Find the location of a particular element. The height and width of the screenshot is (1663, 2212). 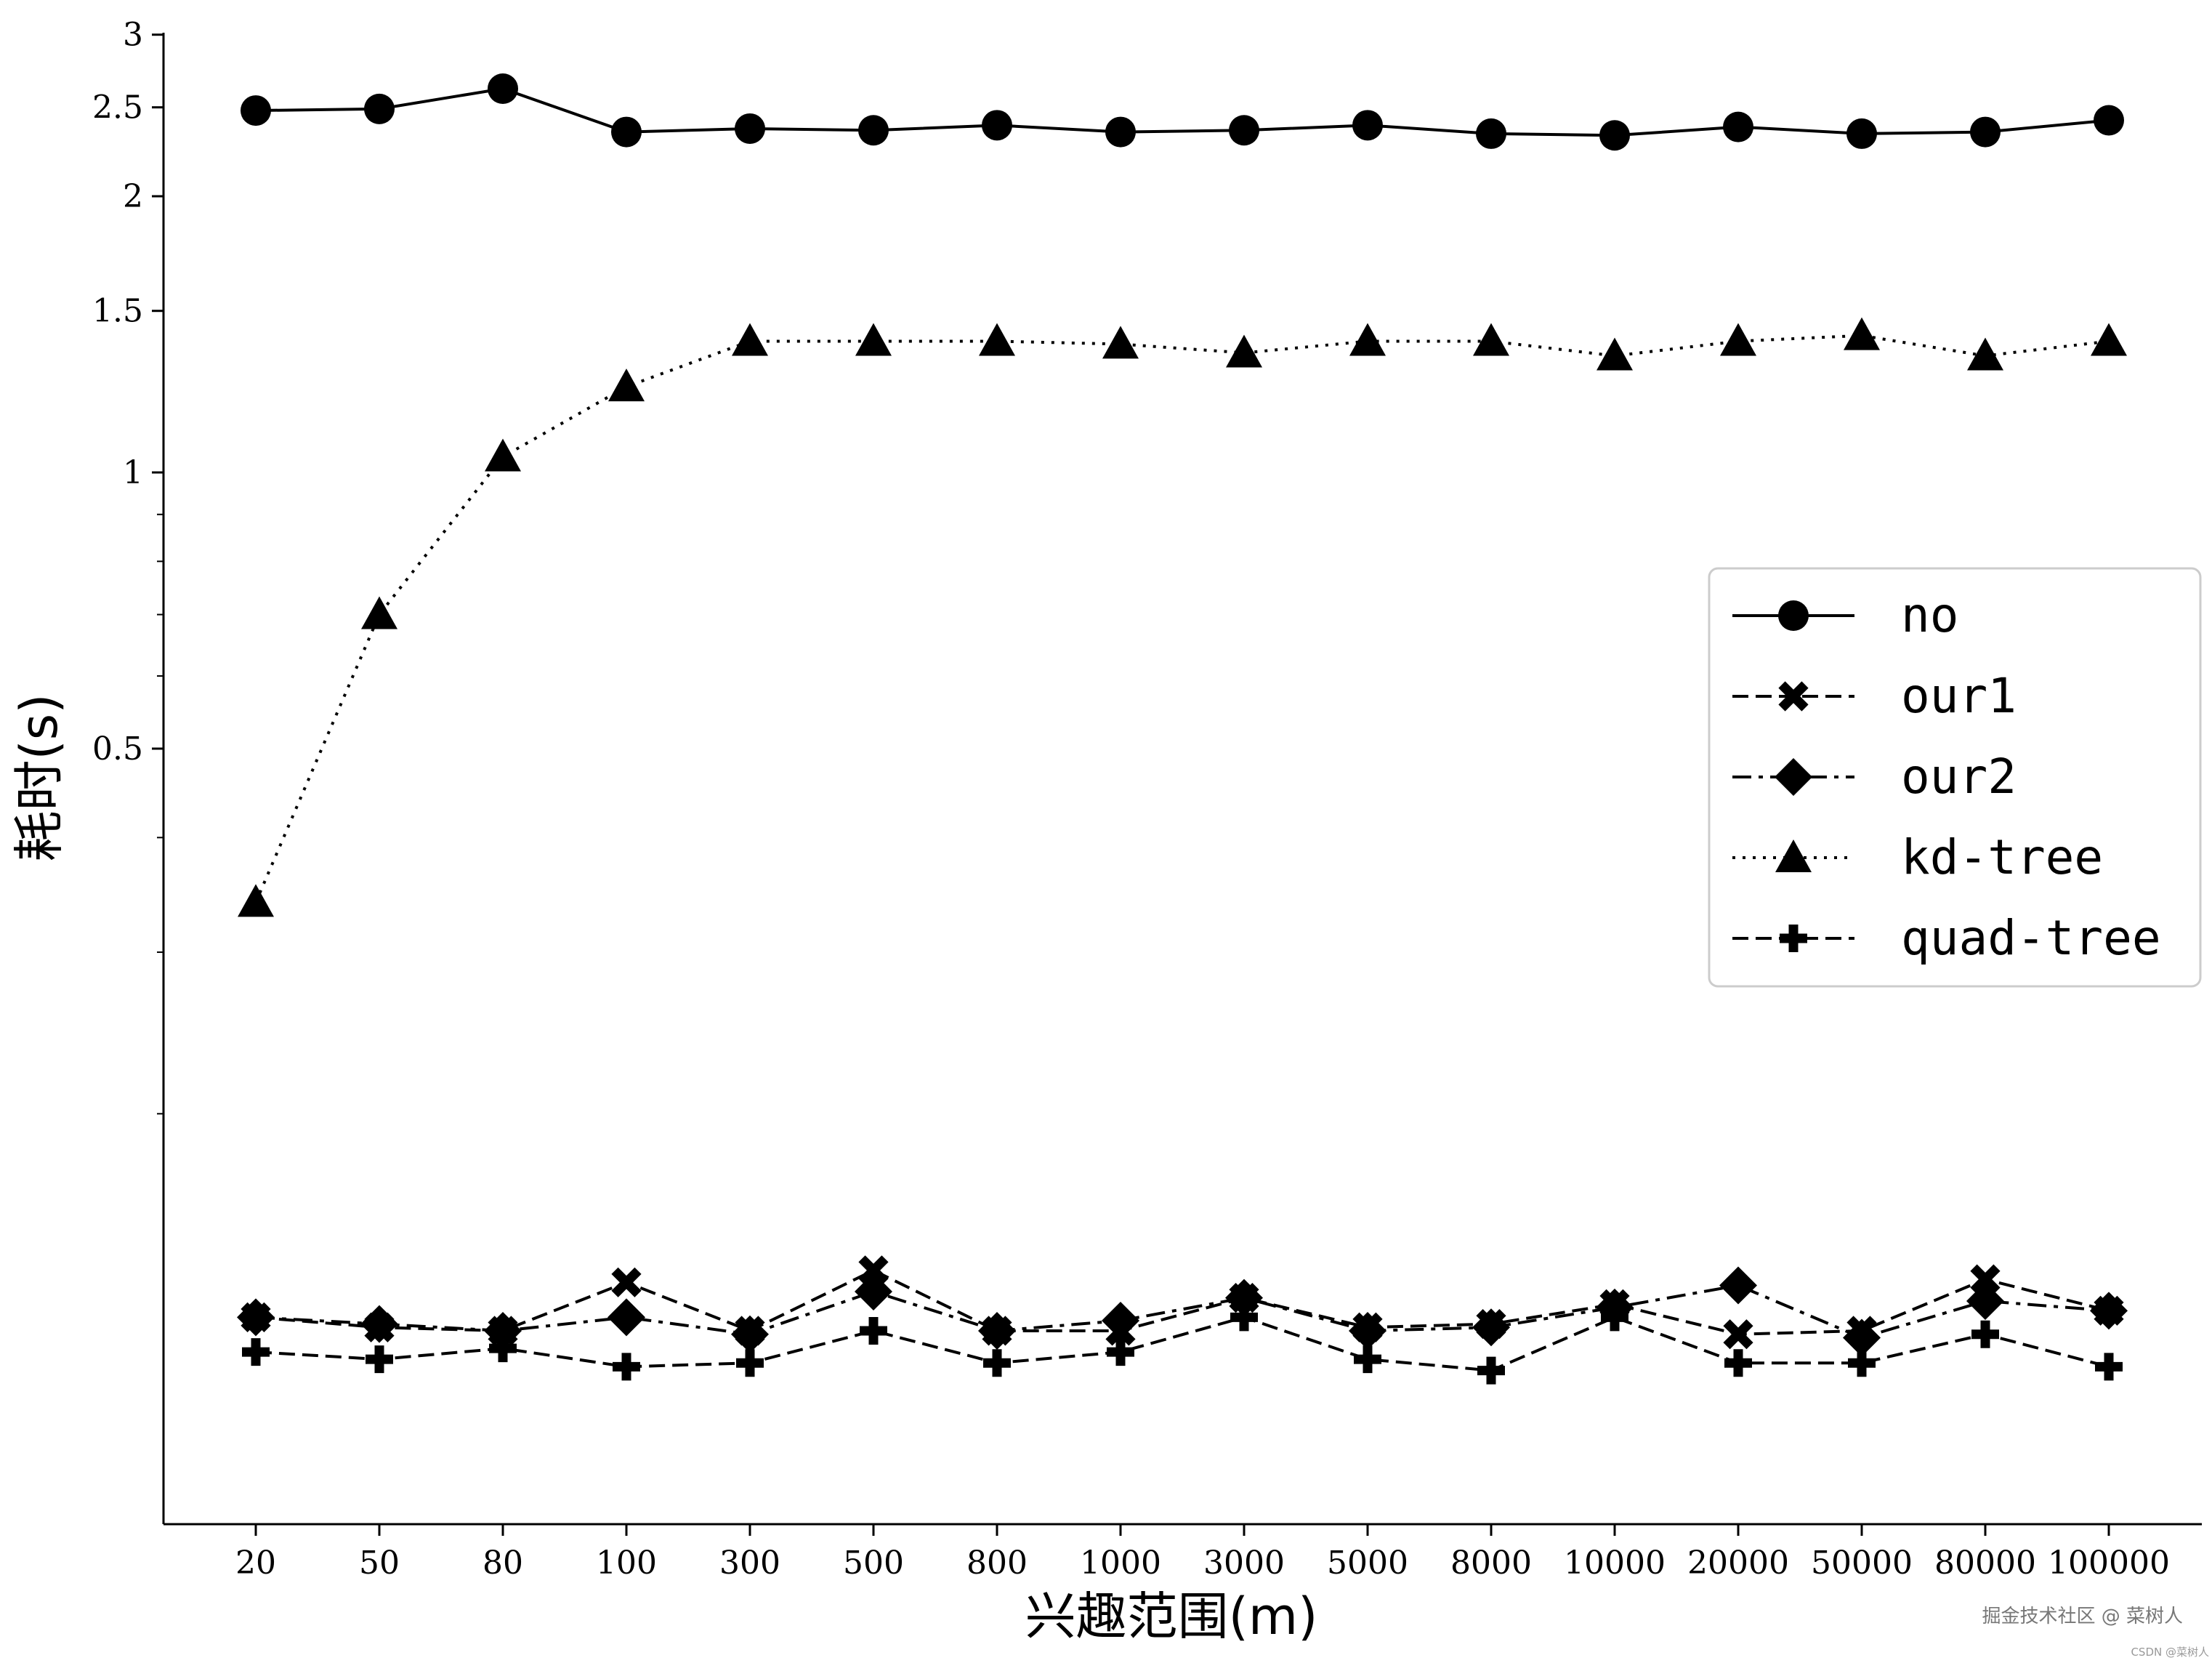

series-line-our1 is located at coordinates (1182, 1302).